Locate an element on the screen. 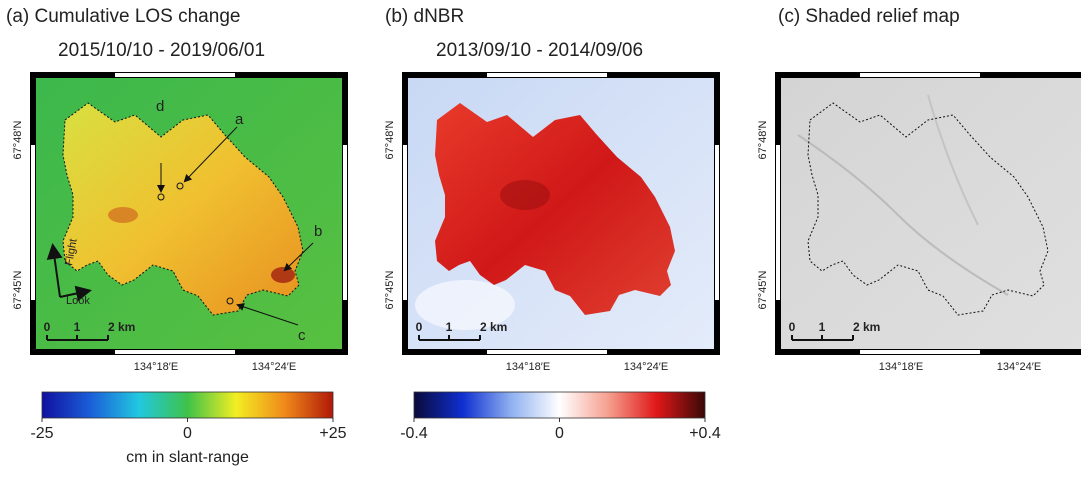  panel-title: (b) dNBR is located at coordinates (424, 16).